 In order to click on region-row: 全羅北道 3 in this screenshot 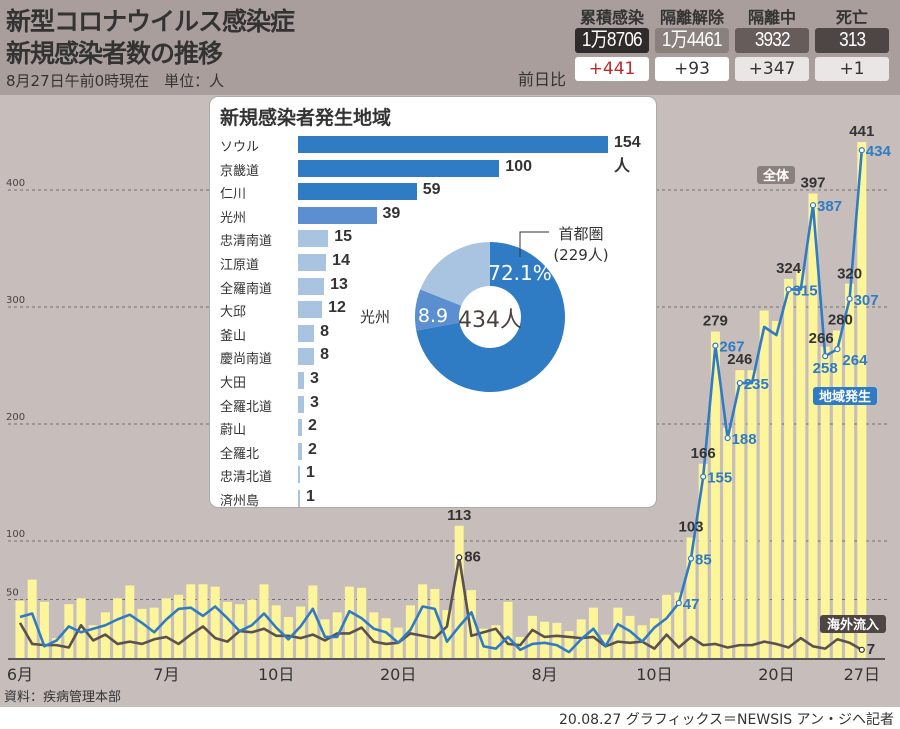, I will do `click(435, 404)`.